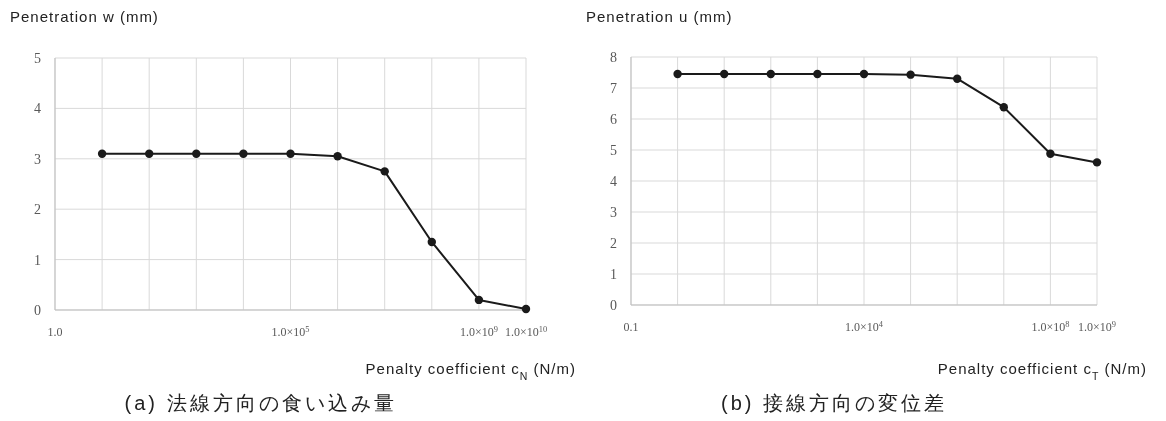 This screenshot has height=421, width=1166. Describe the element at coordinates (55, 332) in the screenshot. I see `x-tick-label: 1.0` at that location.